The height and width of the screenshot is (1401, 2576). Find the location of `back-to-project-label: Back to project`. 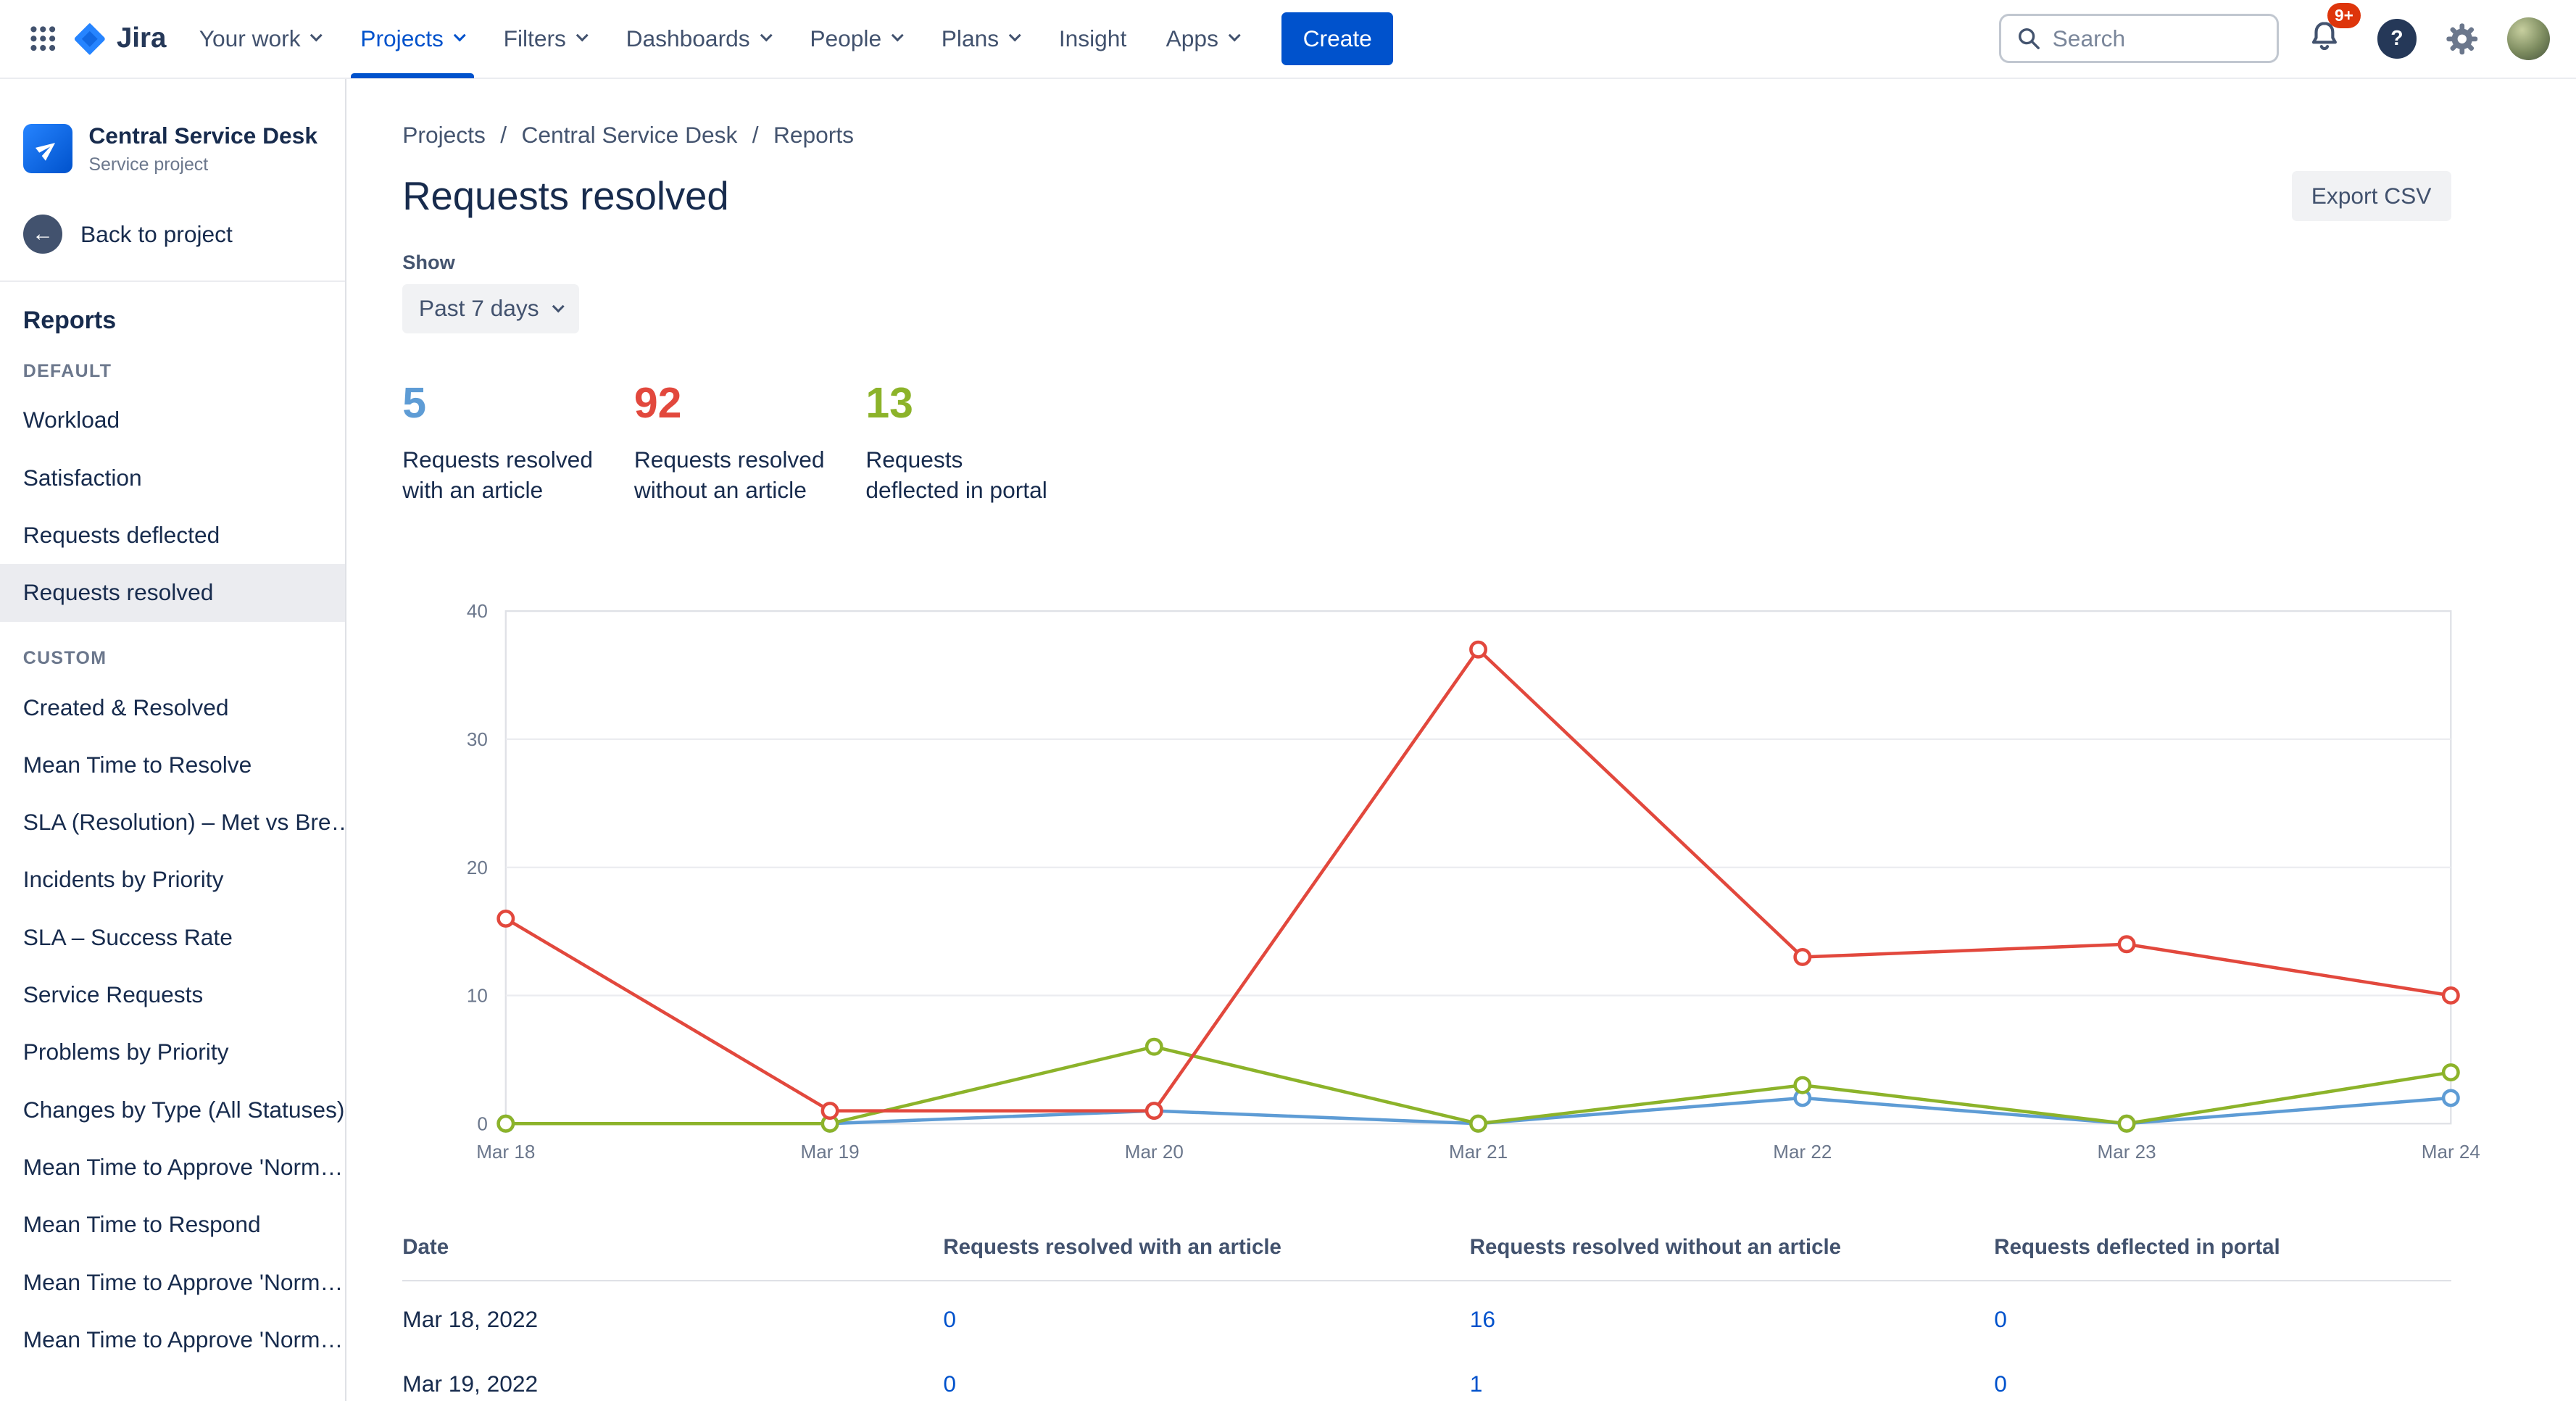

back-to-project-label: Back to project is located at coordinates (156, 233).